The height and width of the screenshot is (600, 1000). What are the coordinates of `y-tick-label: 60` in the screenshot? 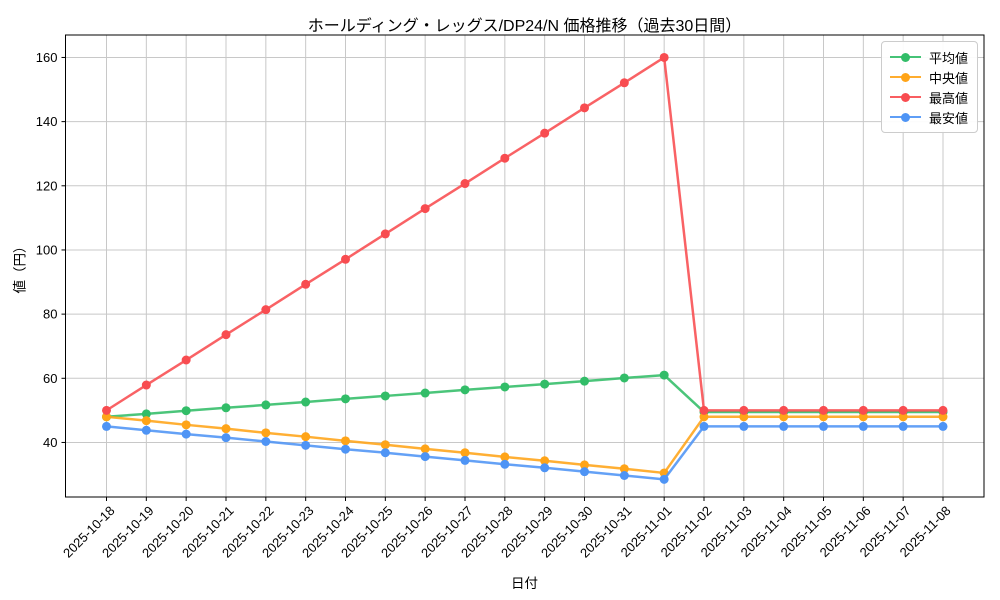 It's located at (50, 378).